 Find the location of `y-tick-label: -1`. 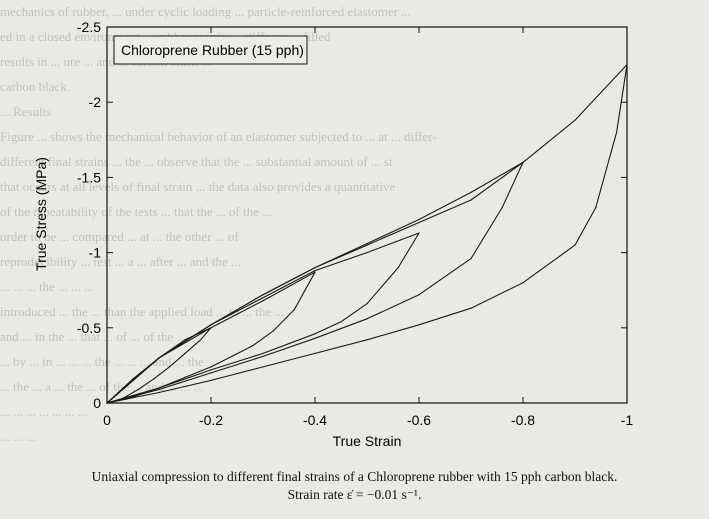

y-tick-label: -1 is located at coordinates (95, 253).